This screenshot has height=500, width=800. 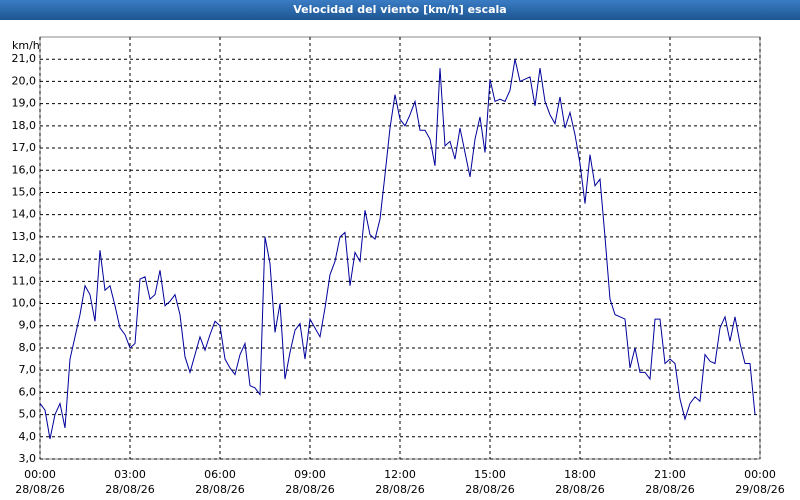 I want to click on x-tick-label: 03:00, so click(x=130, y=474).